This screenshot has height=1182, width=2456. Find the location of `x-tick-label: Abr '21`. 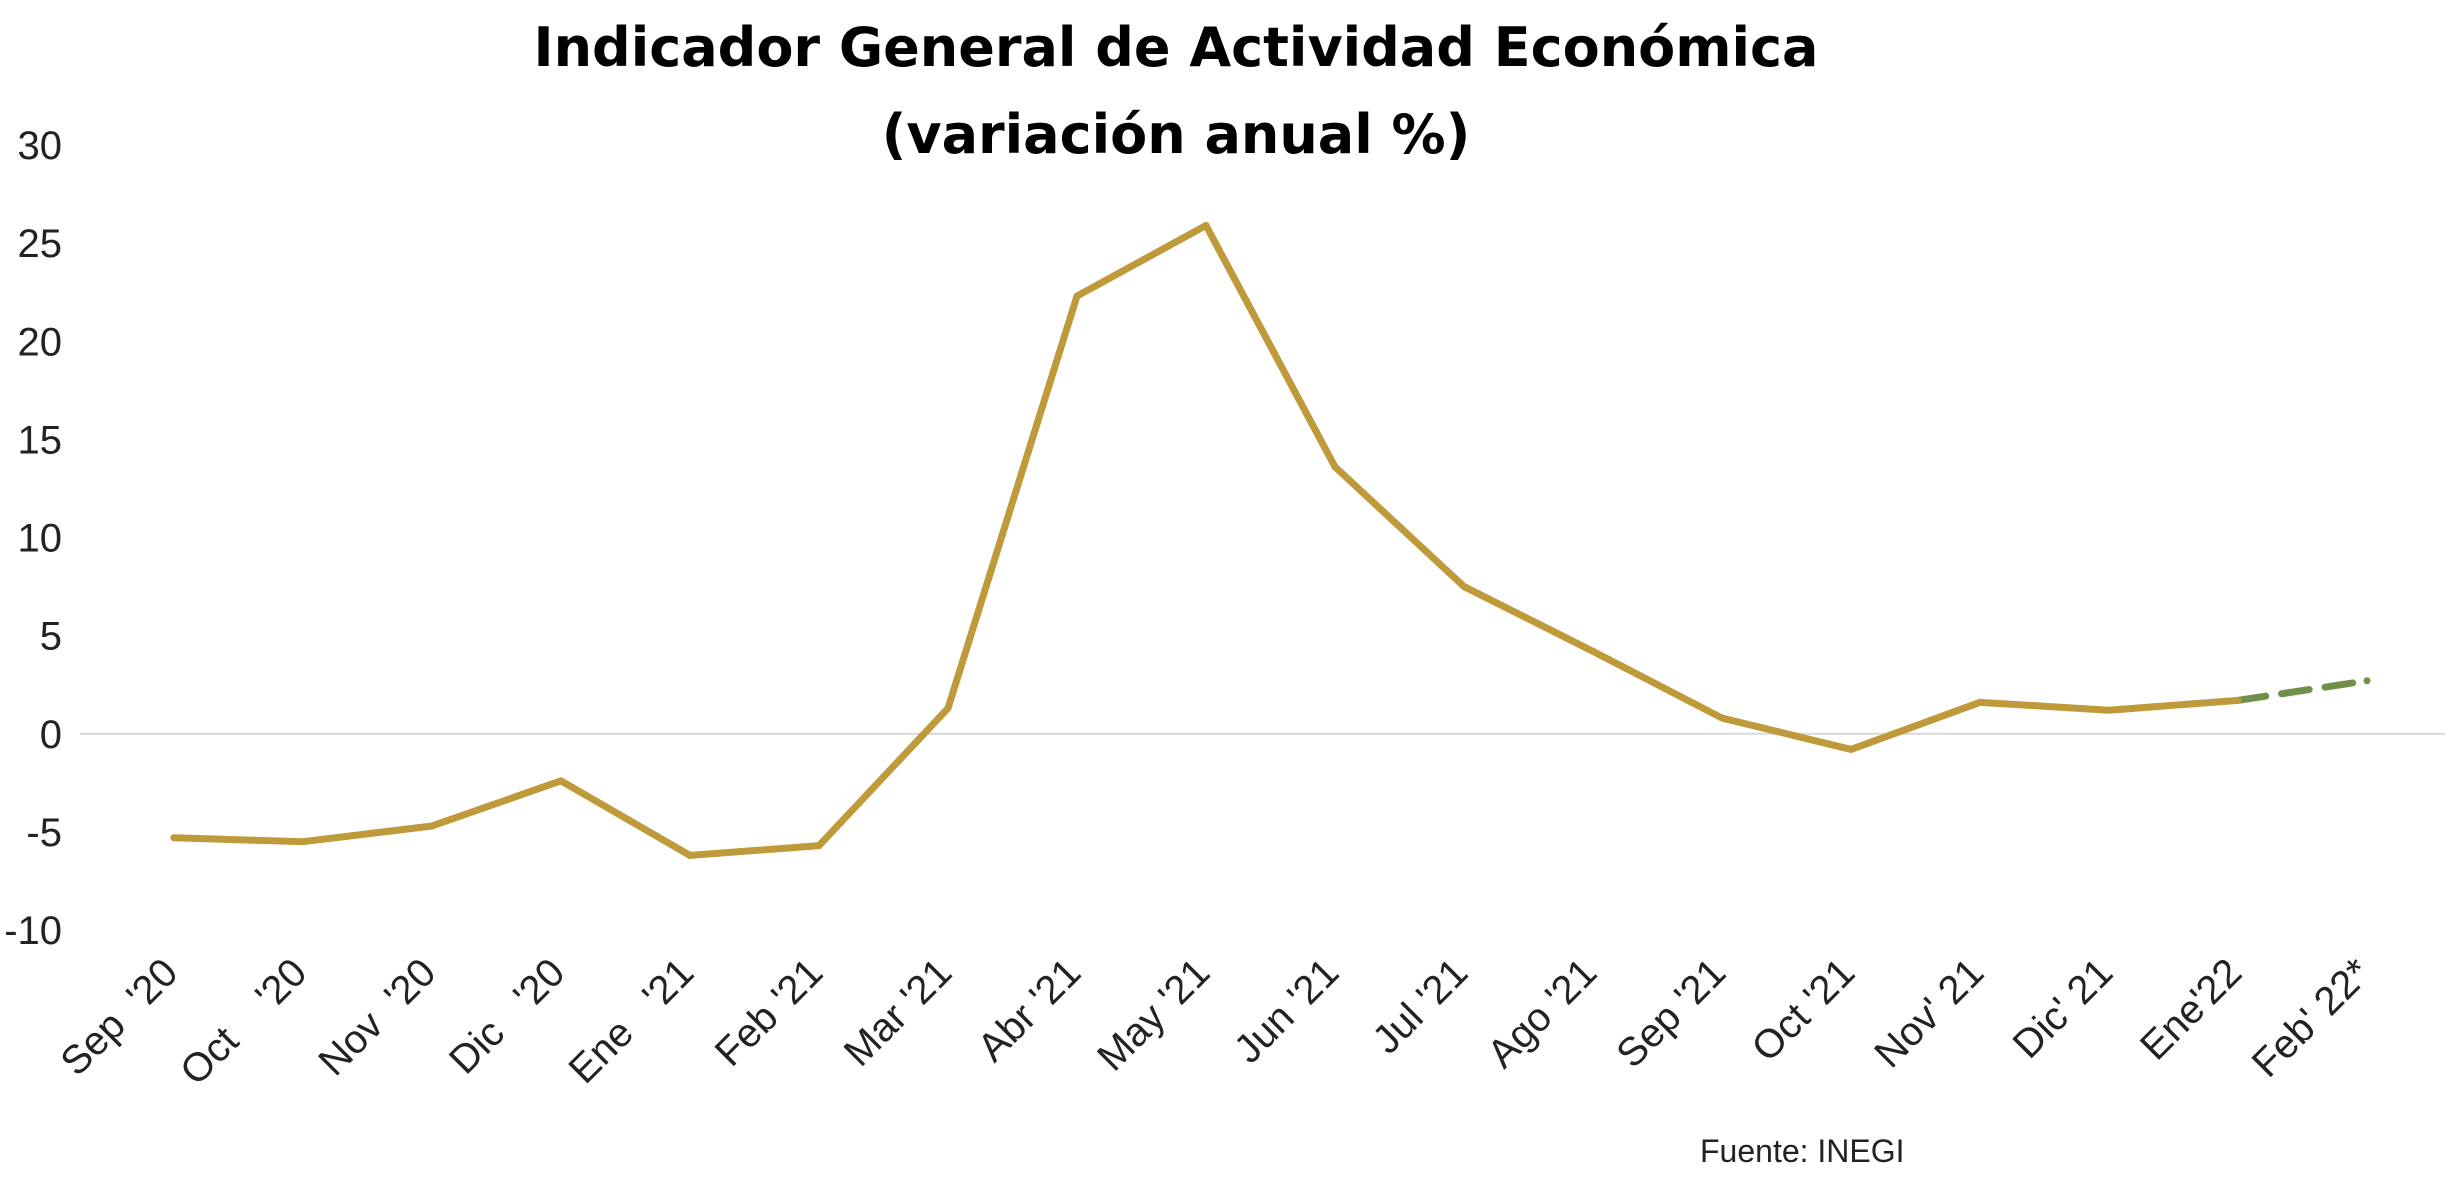

x-tick-label: Abr '21 is located at coordinates (1030, 1010).